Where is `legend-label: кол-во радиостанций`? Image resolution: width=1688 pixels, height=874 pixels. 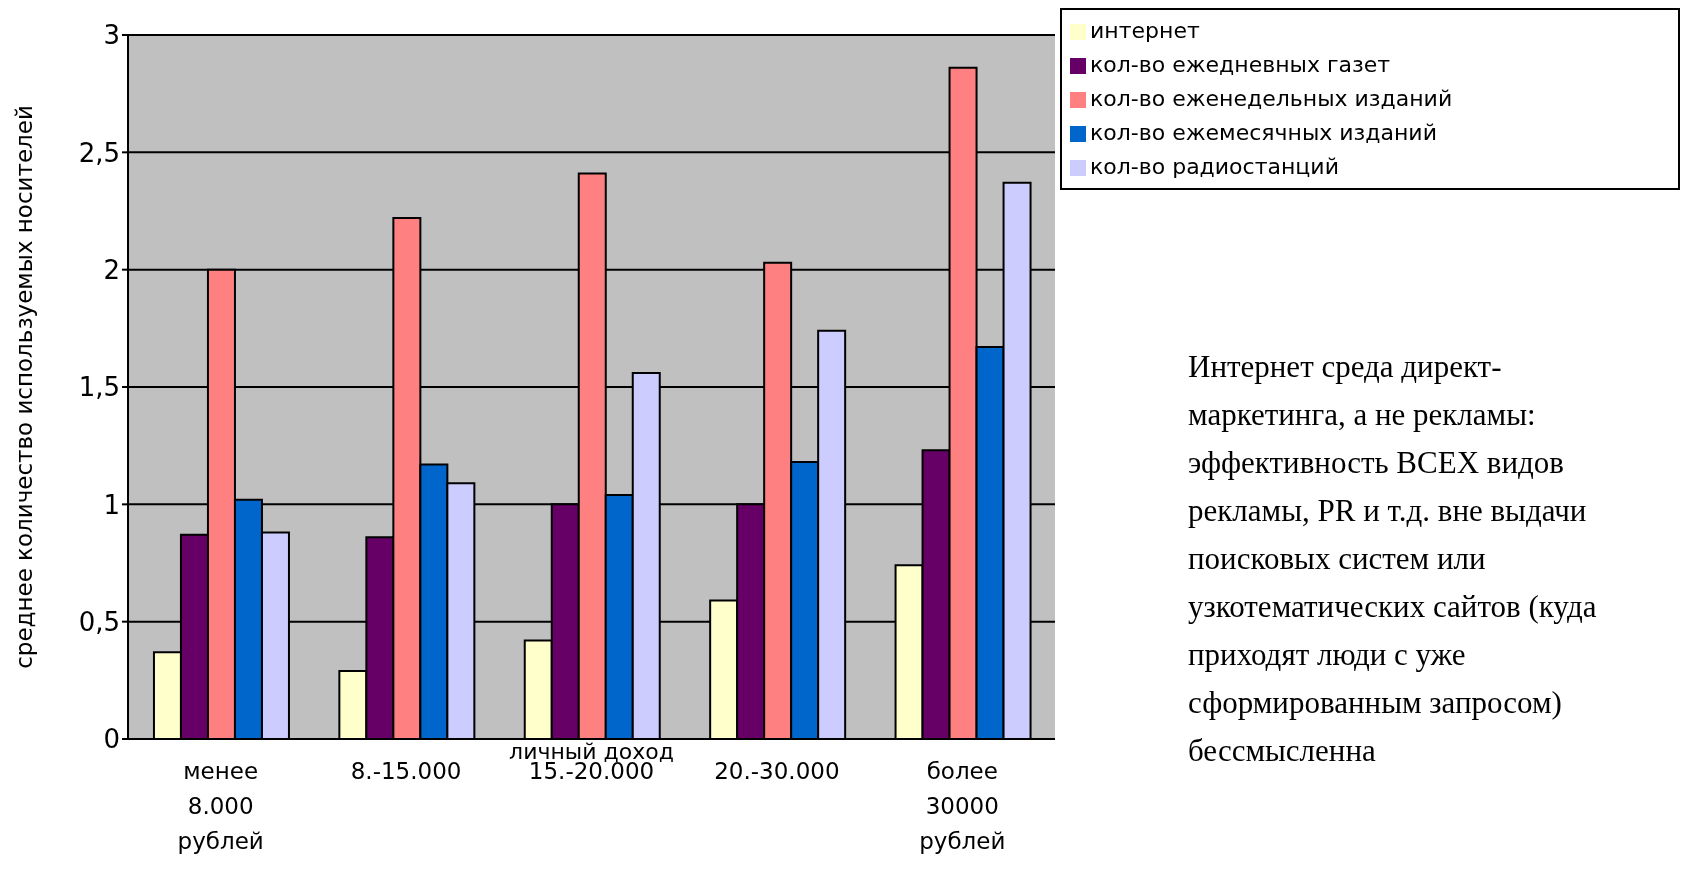 legend-label: кол-во радиостанций is located at coordinates (1214, 166).